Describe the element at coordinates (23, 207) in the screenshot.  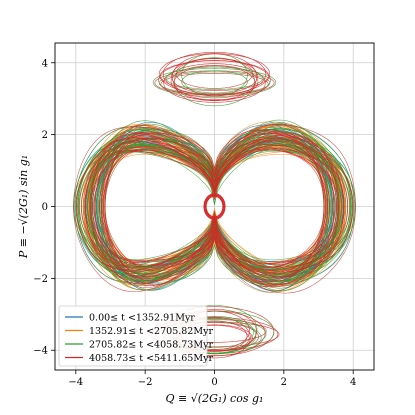
I see `y-axis-label: P ≡ −√(2G₁) sin g₁` at that location.